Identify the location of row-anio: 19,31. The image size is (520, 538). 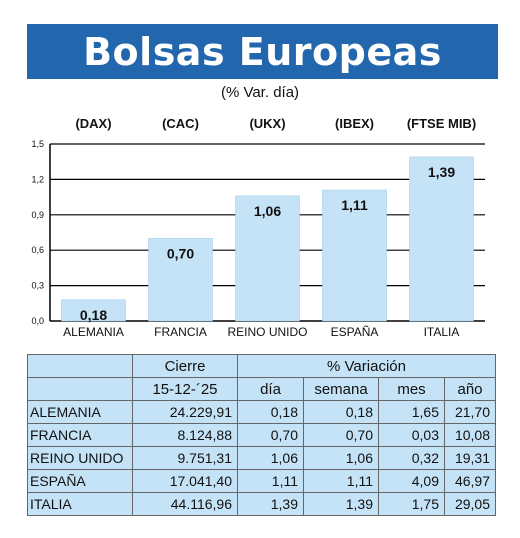
(470, 458).